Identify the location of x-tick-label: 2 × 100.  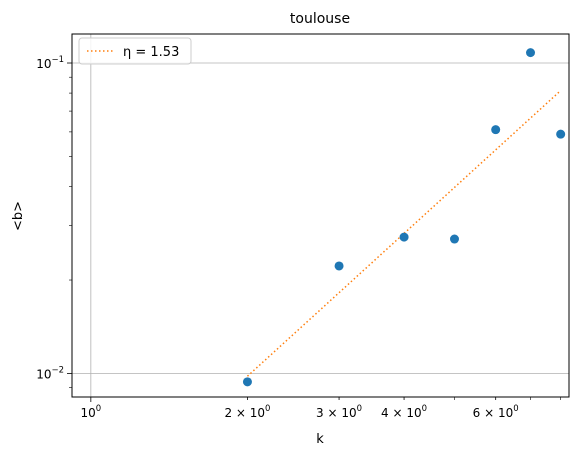
(247, 412).